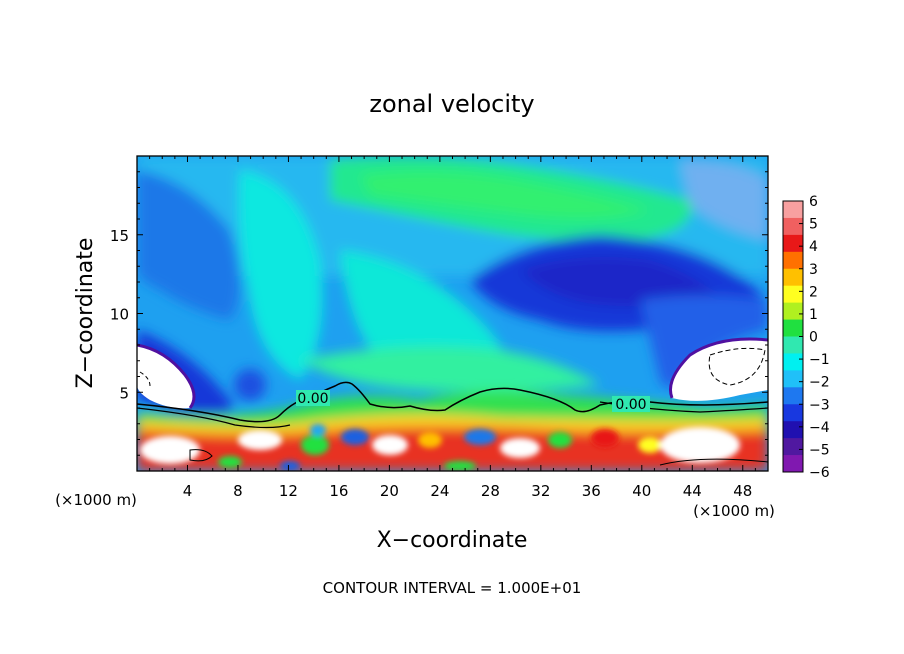  Describe the element at coordinates (734, 511) in the screenshot. I see `x-unit-right: (×1000 m)` at that location.